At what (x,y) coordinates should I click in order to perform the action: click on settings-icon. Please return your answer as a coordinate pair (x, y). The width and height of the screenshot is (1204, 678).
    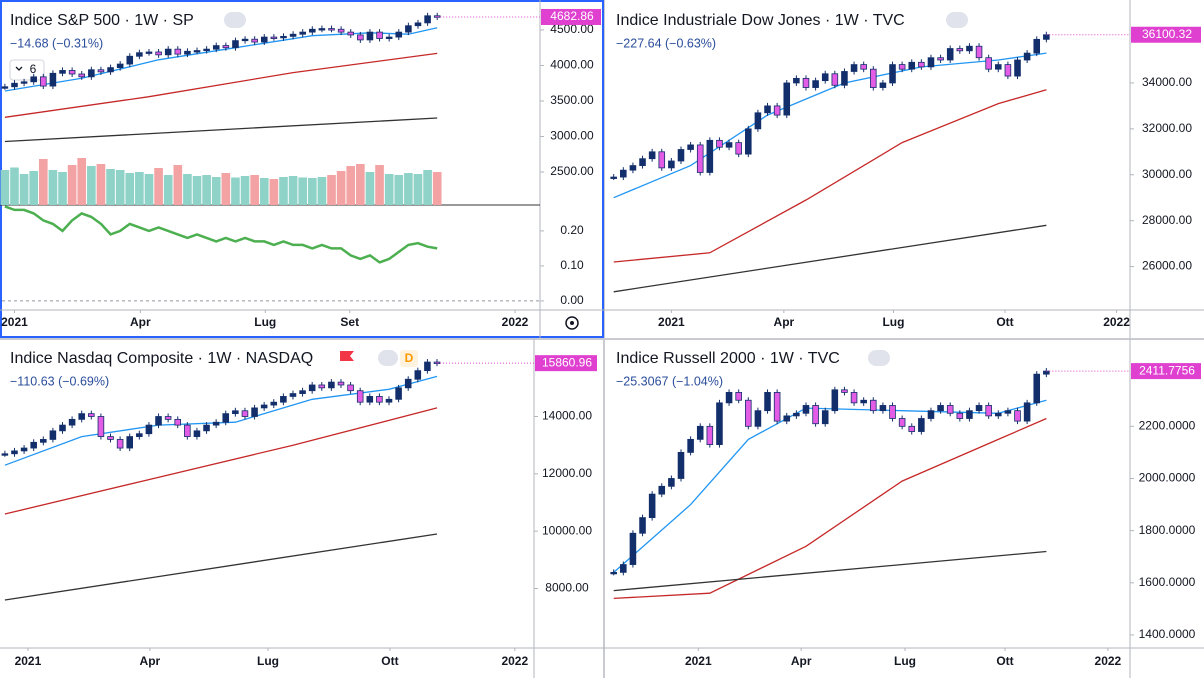
    Looking at the image, I should click on (572, 323).